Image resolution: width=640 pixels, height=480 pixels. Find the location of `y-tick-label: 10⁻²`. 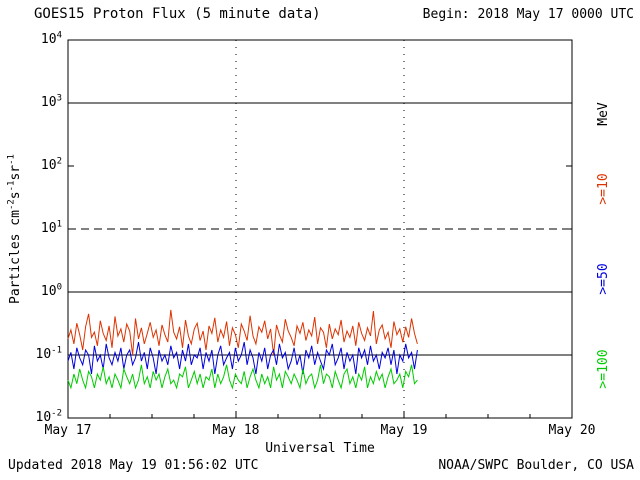

y-tick-label: 10⁻² is located at coordinates (49, 416).